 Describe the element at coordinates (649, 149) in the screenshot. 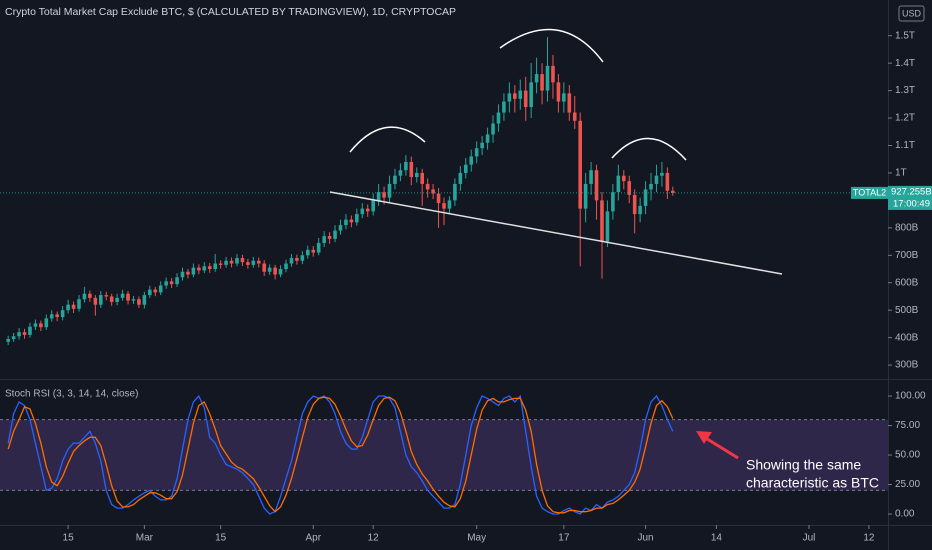

I see `right-shoulder-arc` at that location.